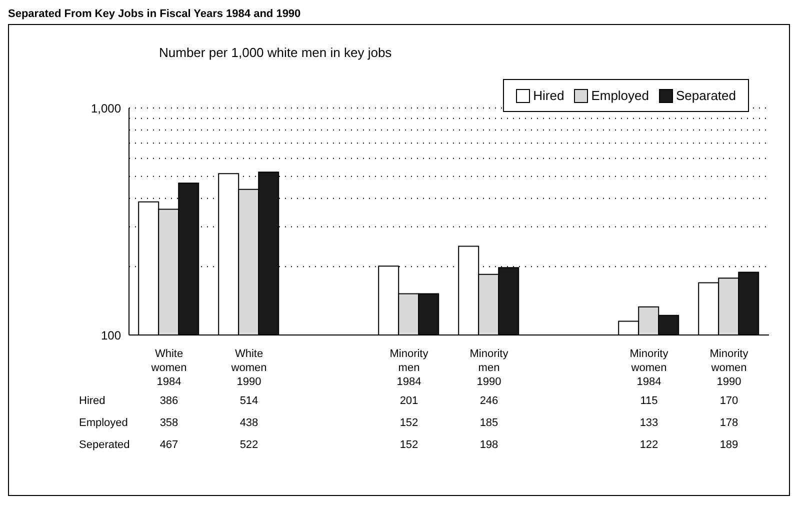 This screenshot has height=511, width=803. What do you see at coordinates (275, 52) in the screenshot?
I see `y-axis-title: Number per 1,000 white men in key jobs` at bounding box center [275, 52].